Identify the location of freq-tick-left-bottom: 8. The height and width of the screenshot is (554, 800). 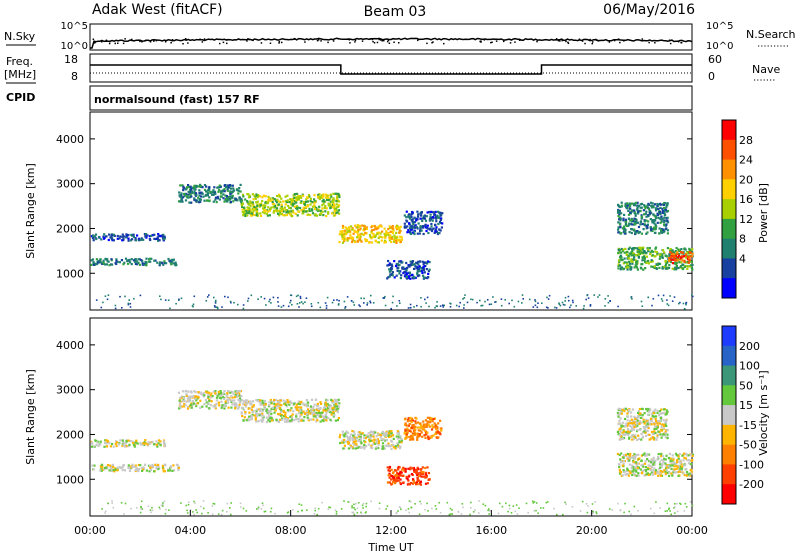
(74, 76).